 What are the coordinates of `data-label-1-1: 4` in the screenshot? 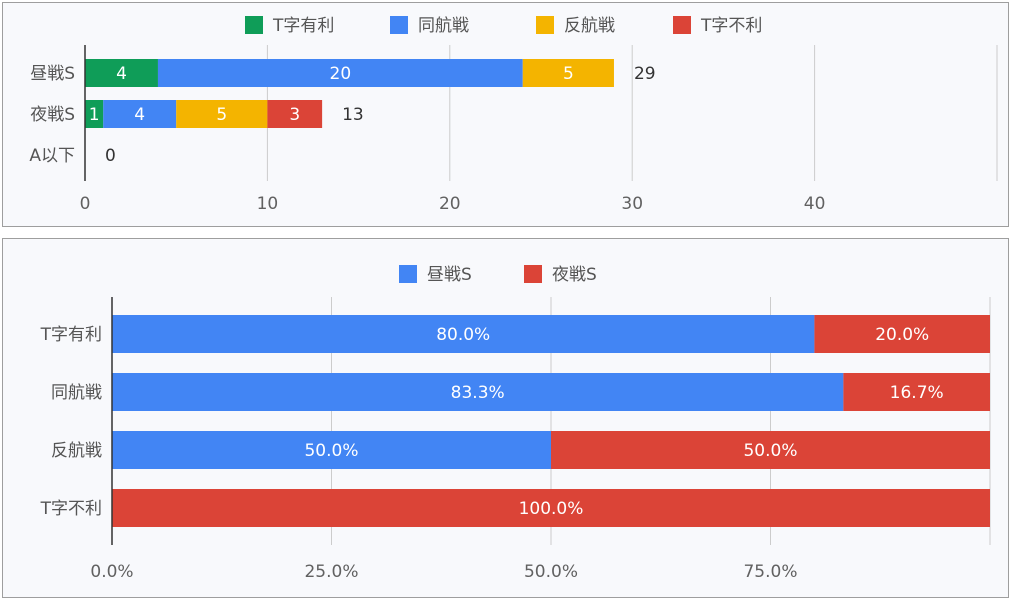 It's located at (121, 74).